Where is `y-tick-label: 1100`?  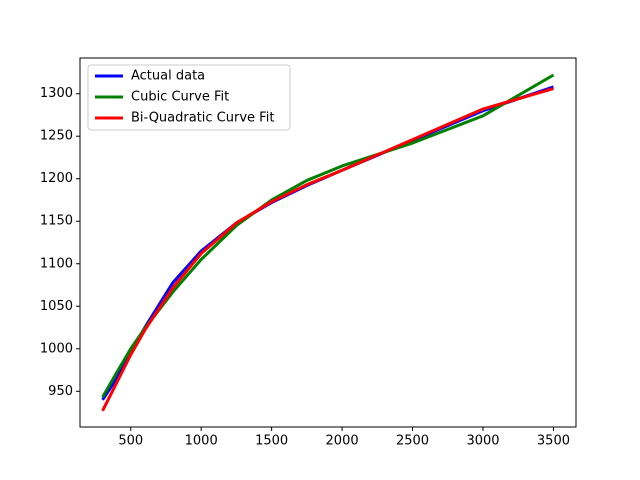
y-tick-label: 1100 is located at coordinates (56, 263).